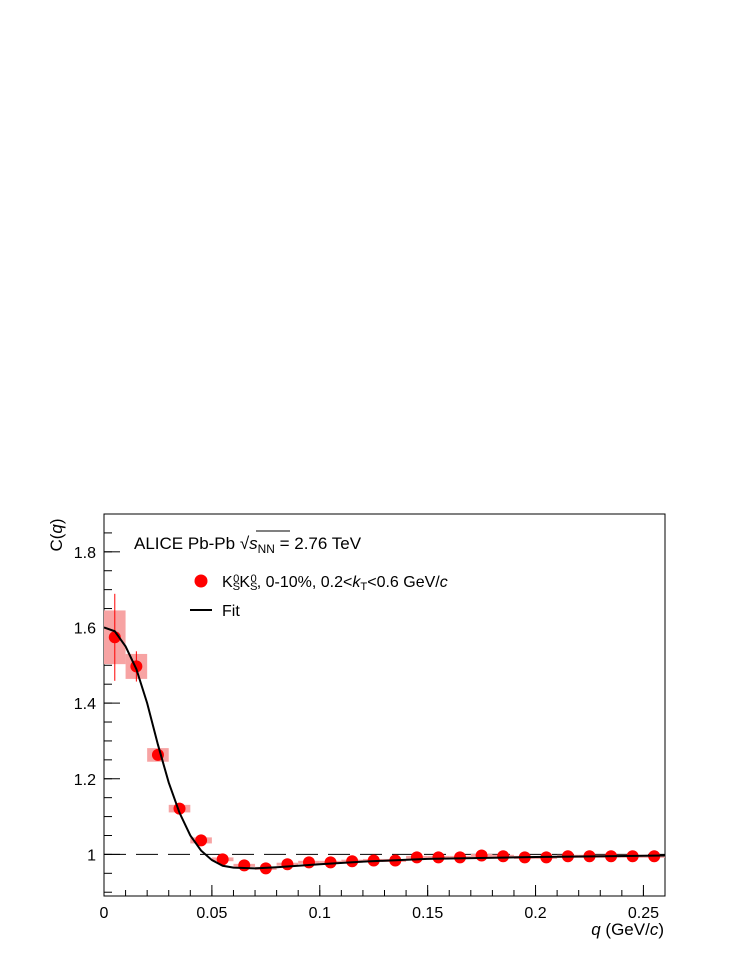  What do you see at coordinates (201, 581) in the screenshot?
I see `legend-marker` at bounding box center [201, 581].